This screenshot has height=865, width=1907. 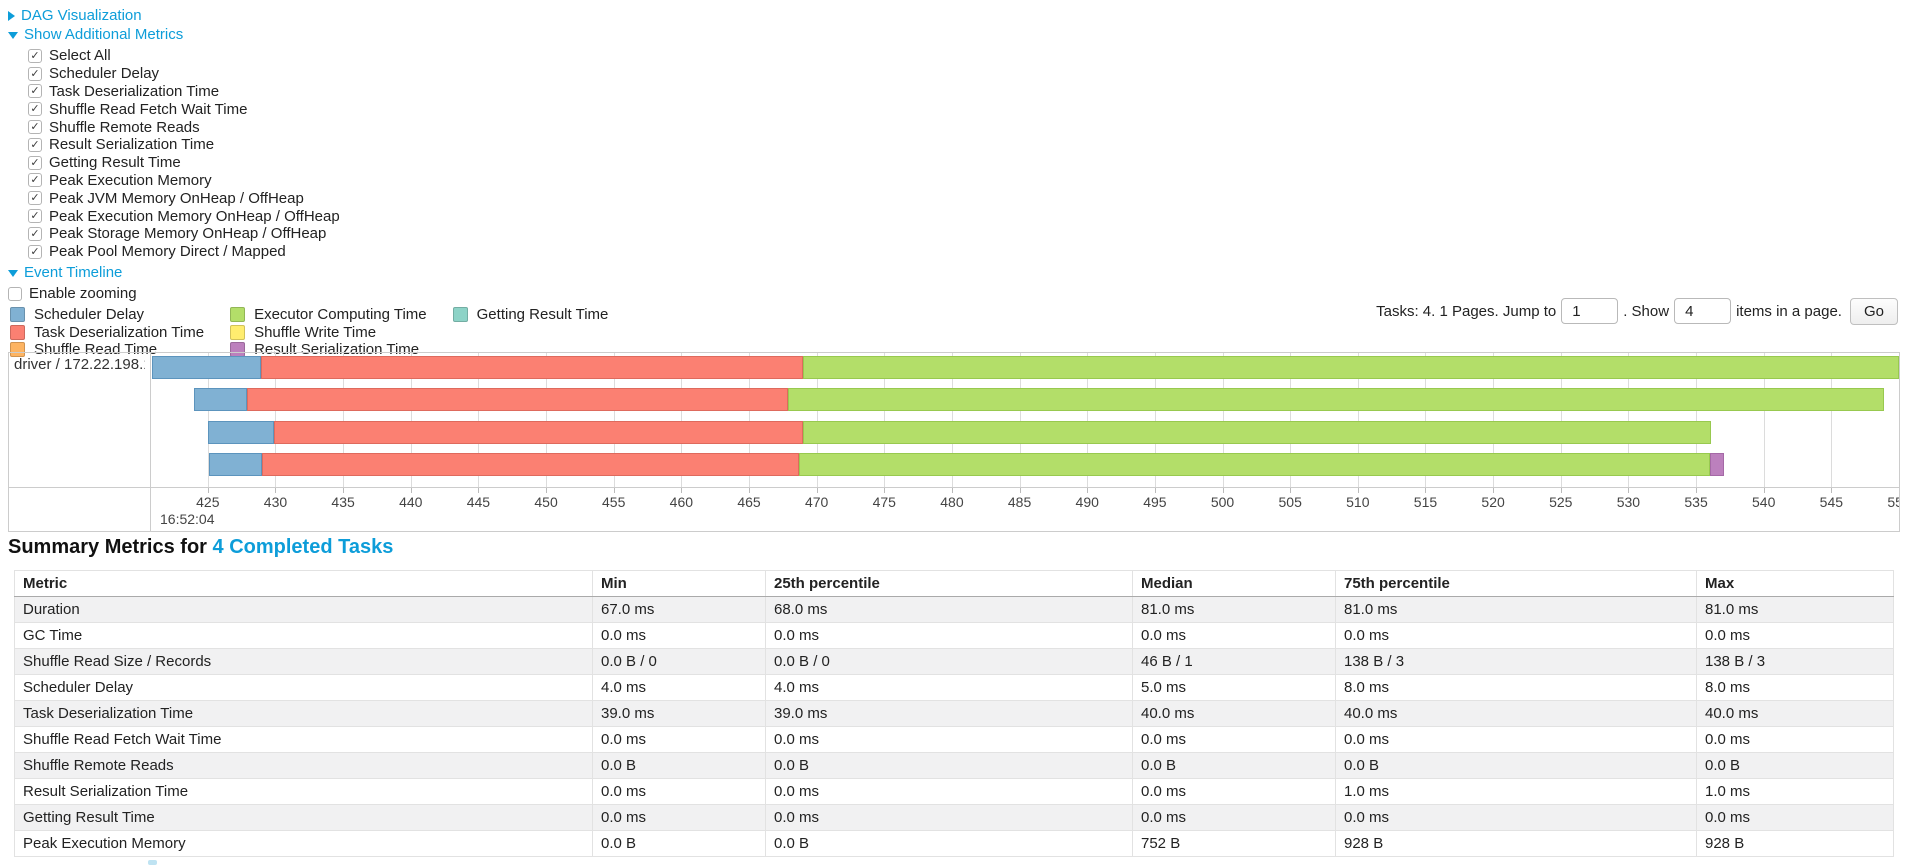 I want to click on axis-tick-label: 510, so click(x=1358, y=502).